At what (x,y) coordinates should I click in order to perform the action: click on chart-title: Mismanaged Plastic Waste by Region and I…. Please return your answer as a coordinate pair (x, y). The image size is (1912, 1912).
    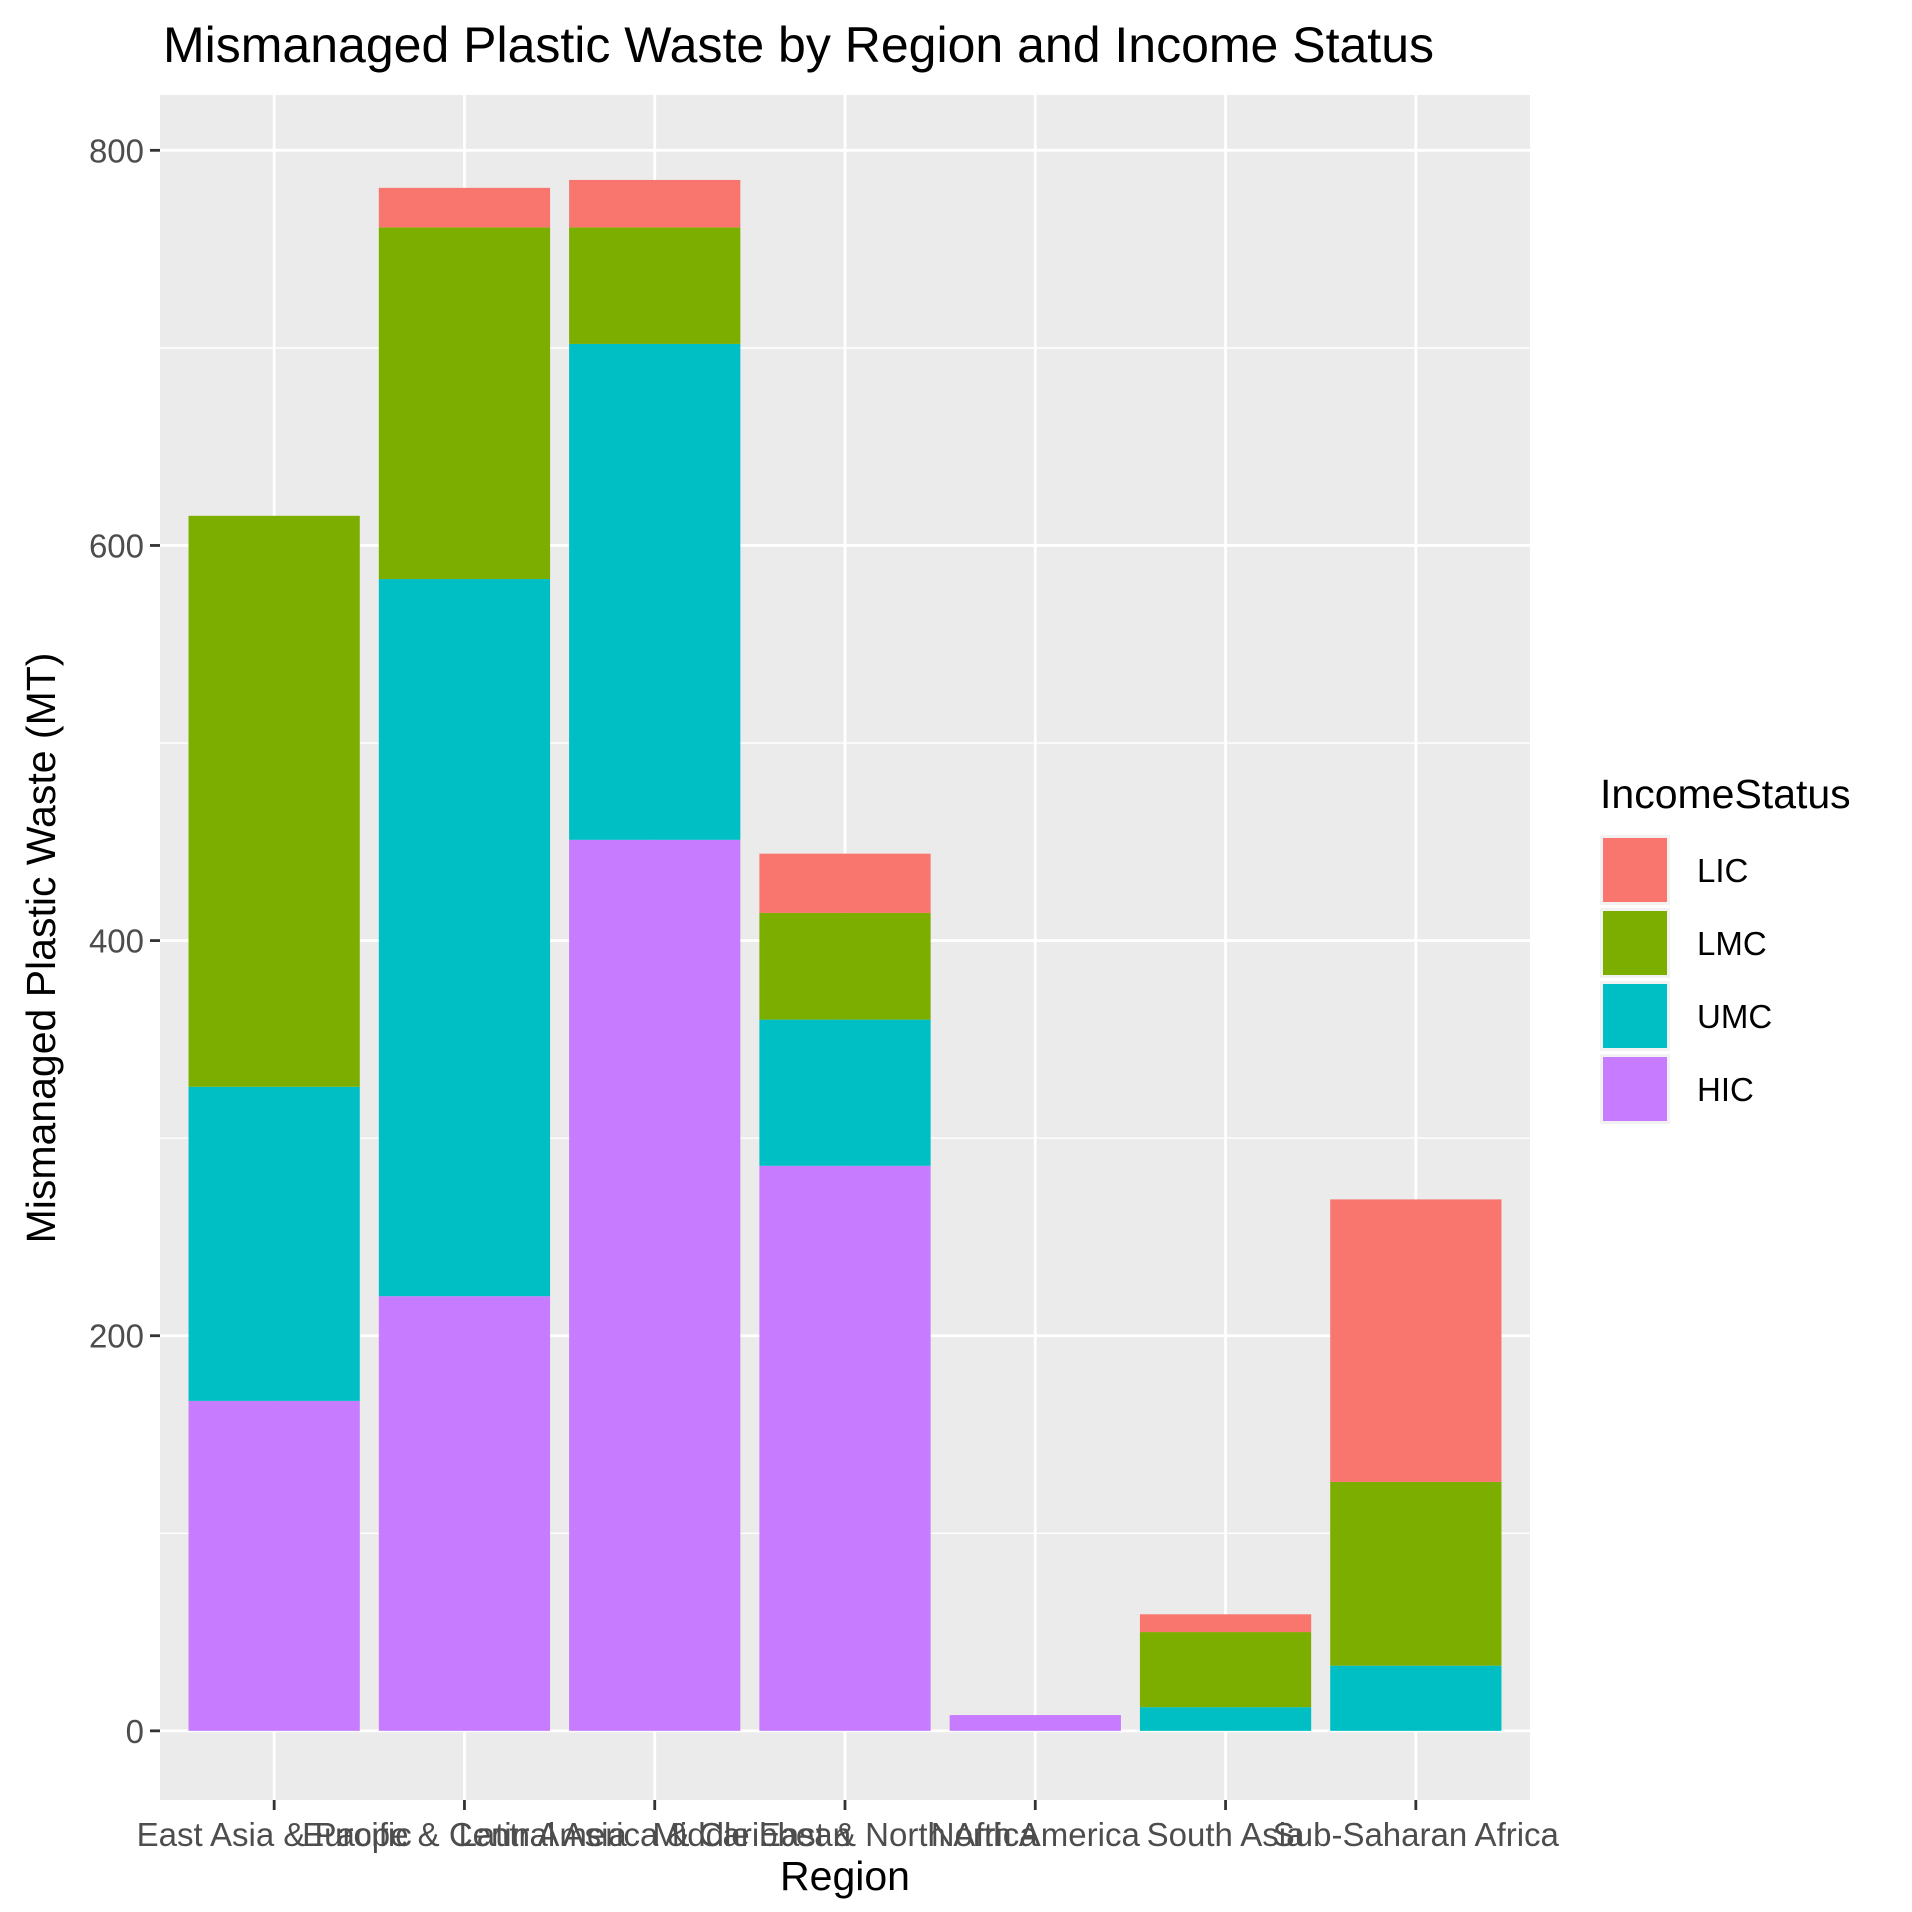
    Looking at the image, I should click on (798, 45).